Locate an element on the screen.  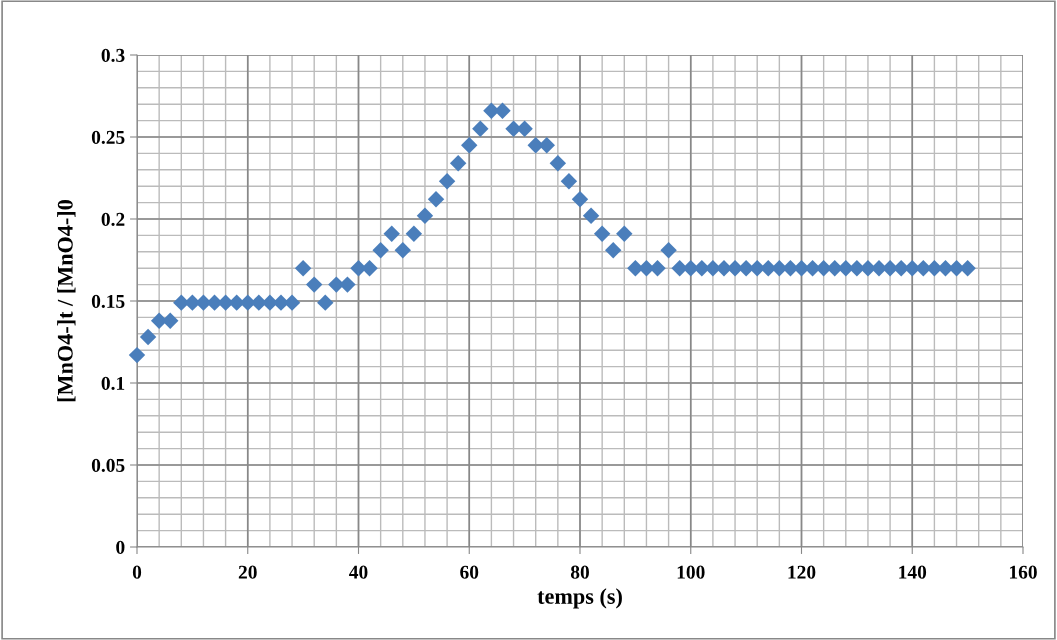
y-tick-label: 0.15 is located at coordinates (108, 301).